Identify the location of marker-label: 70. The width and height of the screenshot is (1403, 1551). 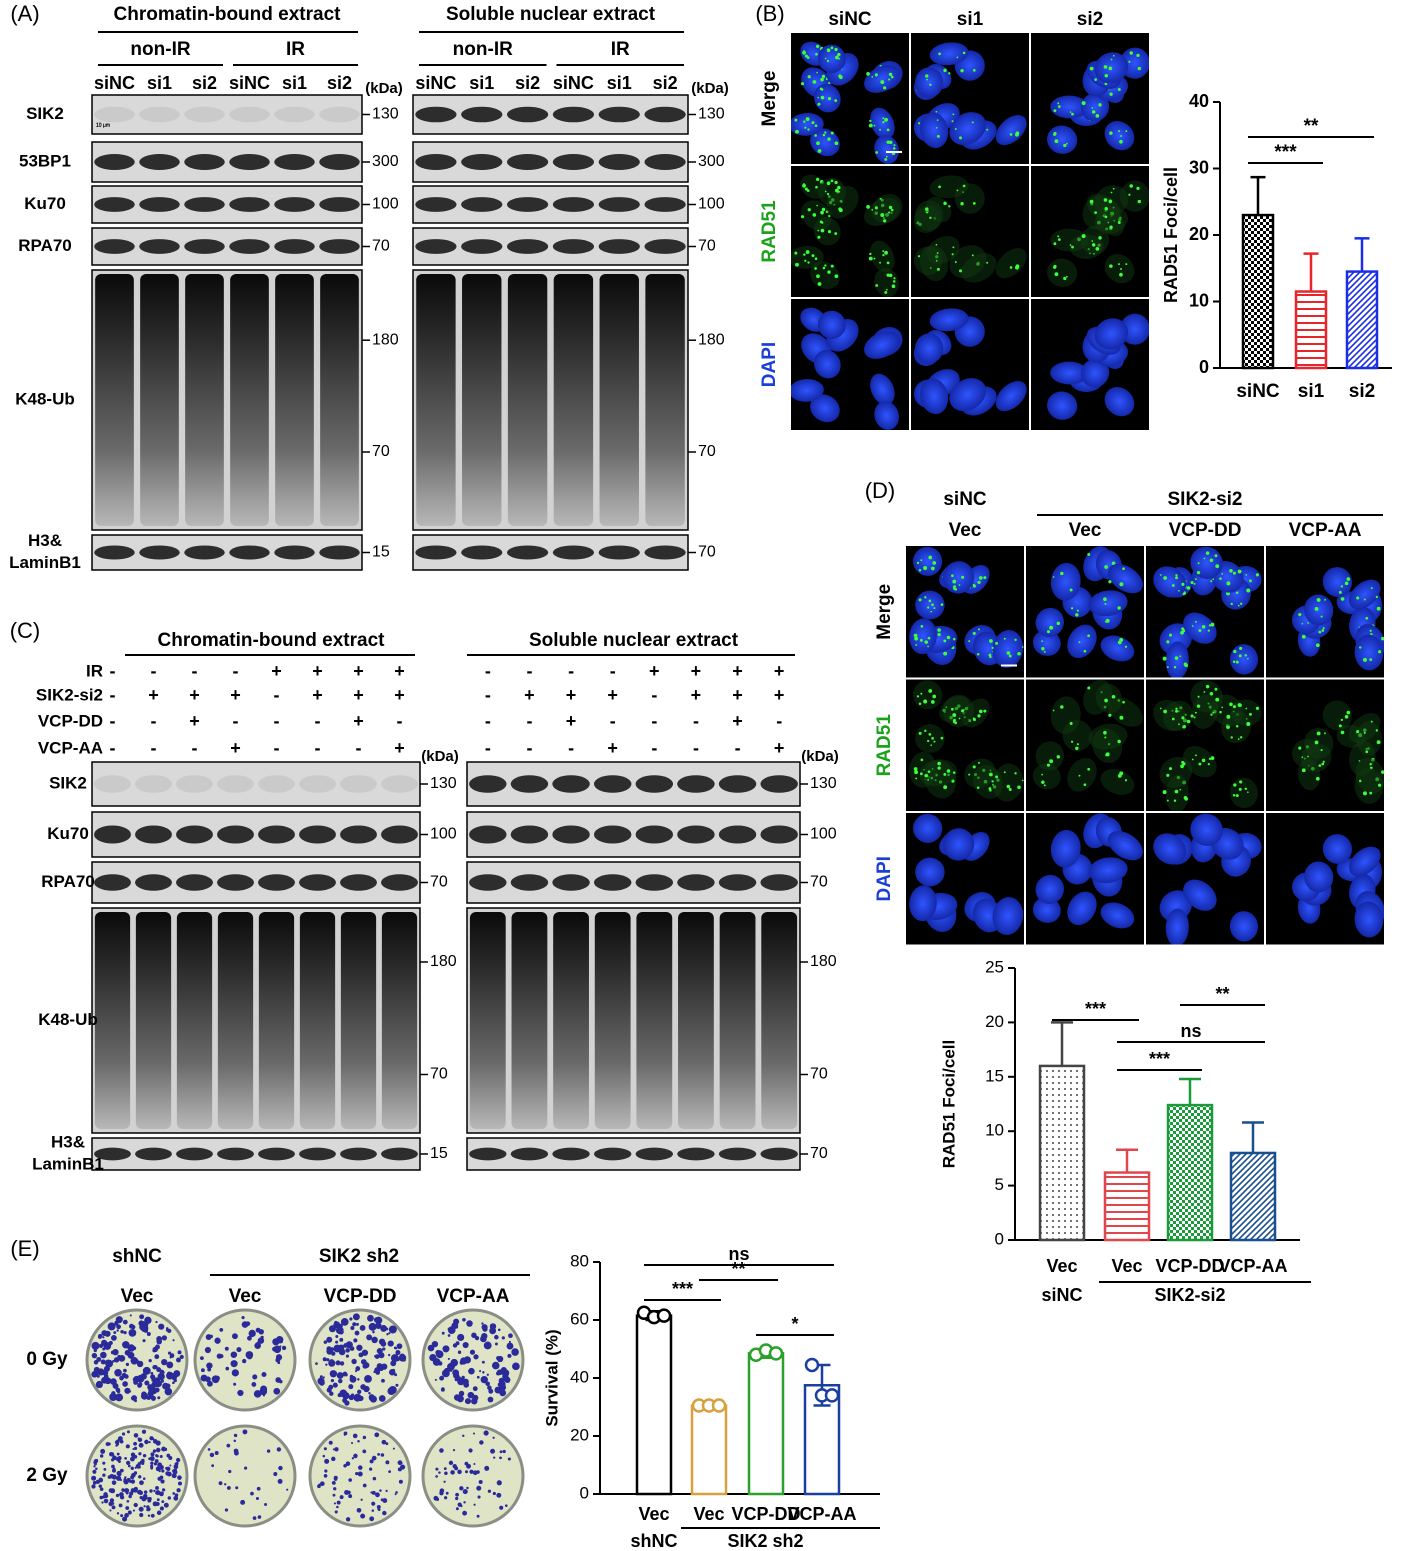
(439, 1074).